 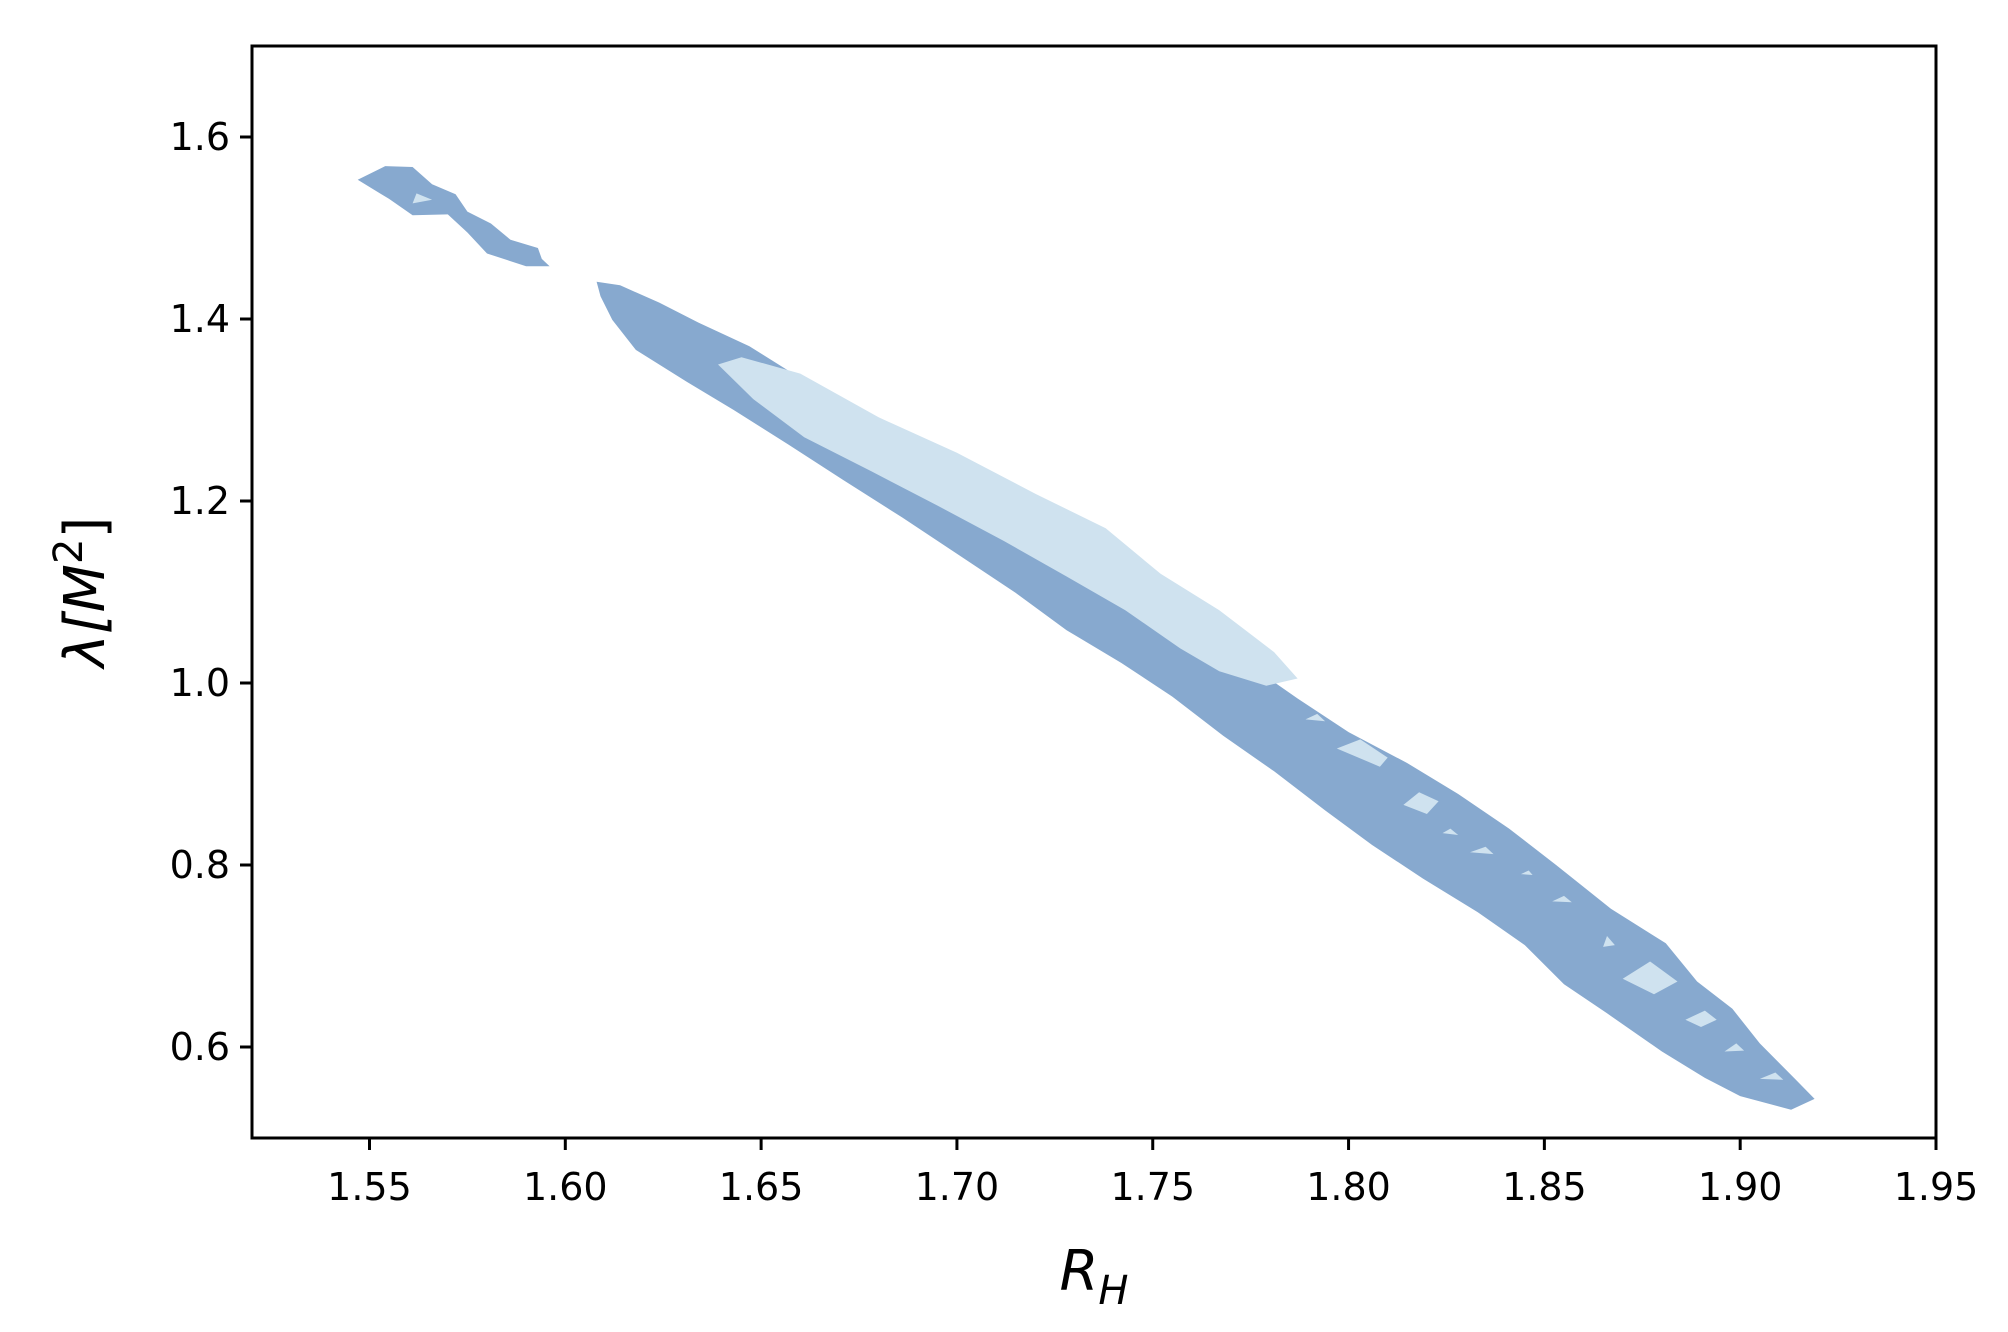 I want to click on x-tick-label: 1.55, so click(x=369, y=1187).